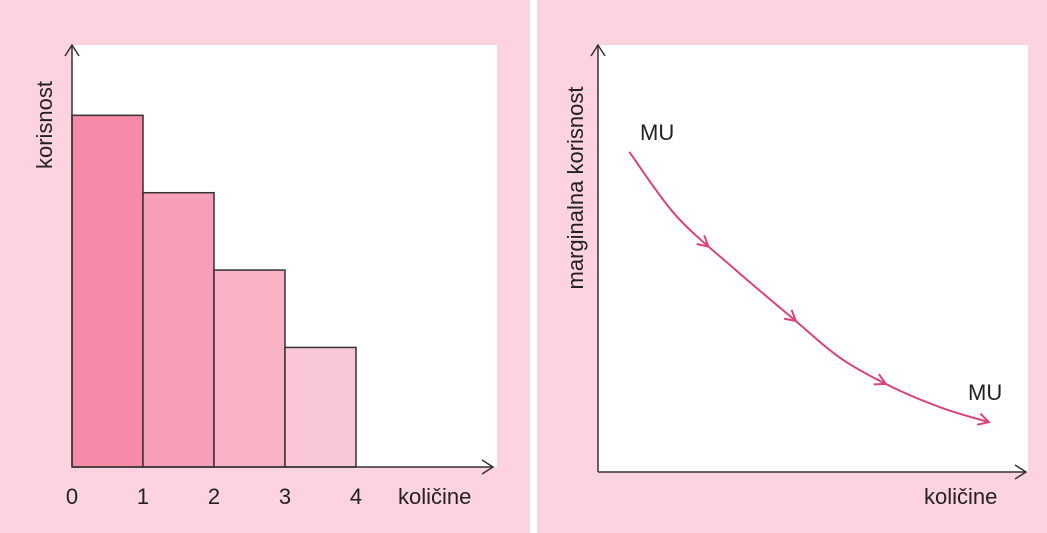 This screenshot has height=533, width=1047. Describe the element at coordinates (72, 50) in the screenshot. I see `y-axis-arrow-left` at that location.